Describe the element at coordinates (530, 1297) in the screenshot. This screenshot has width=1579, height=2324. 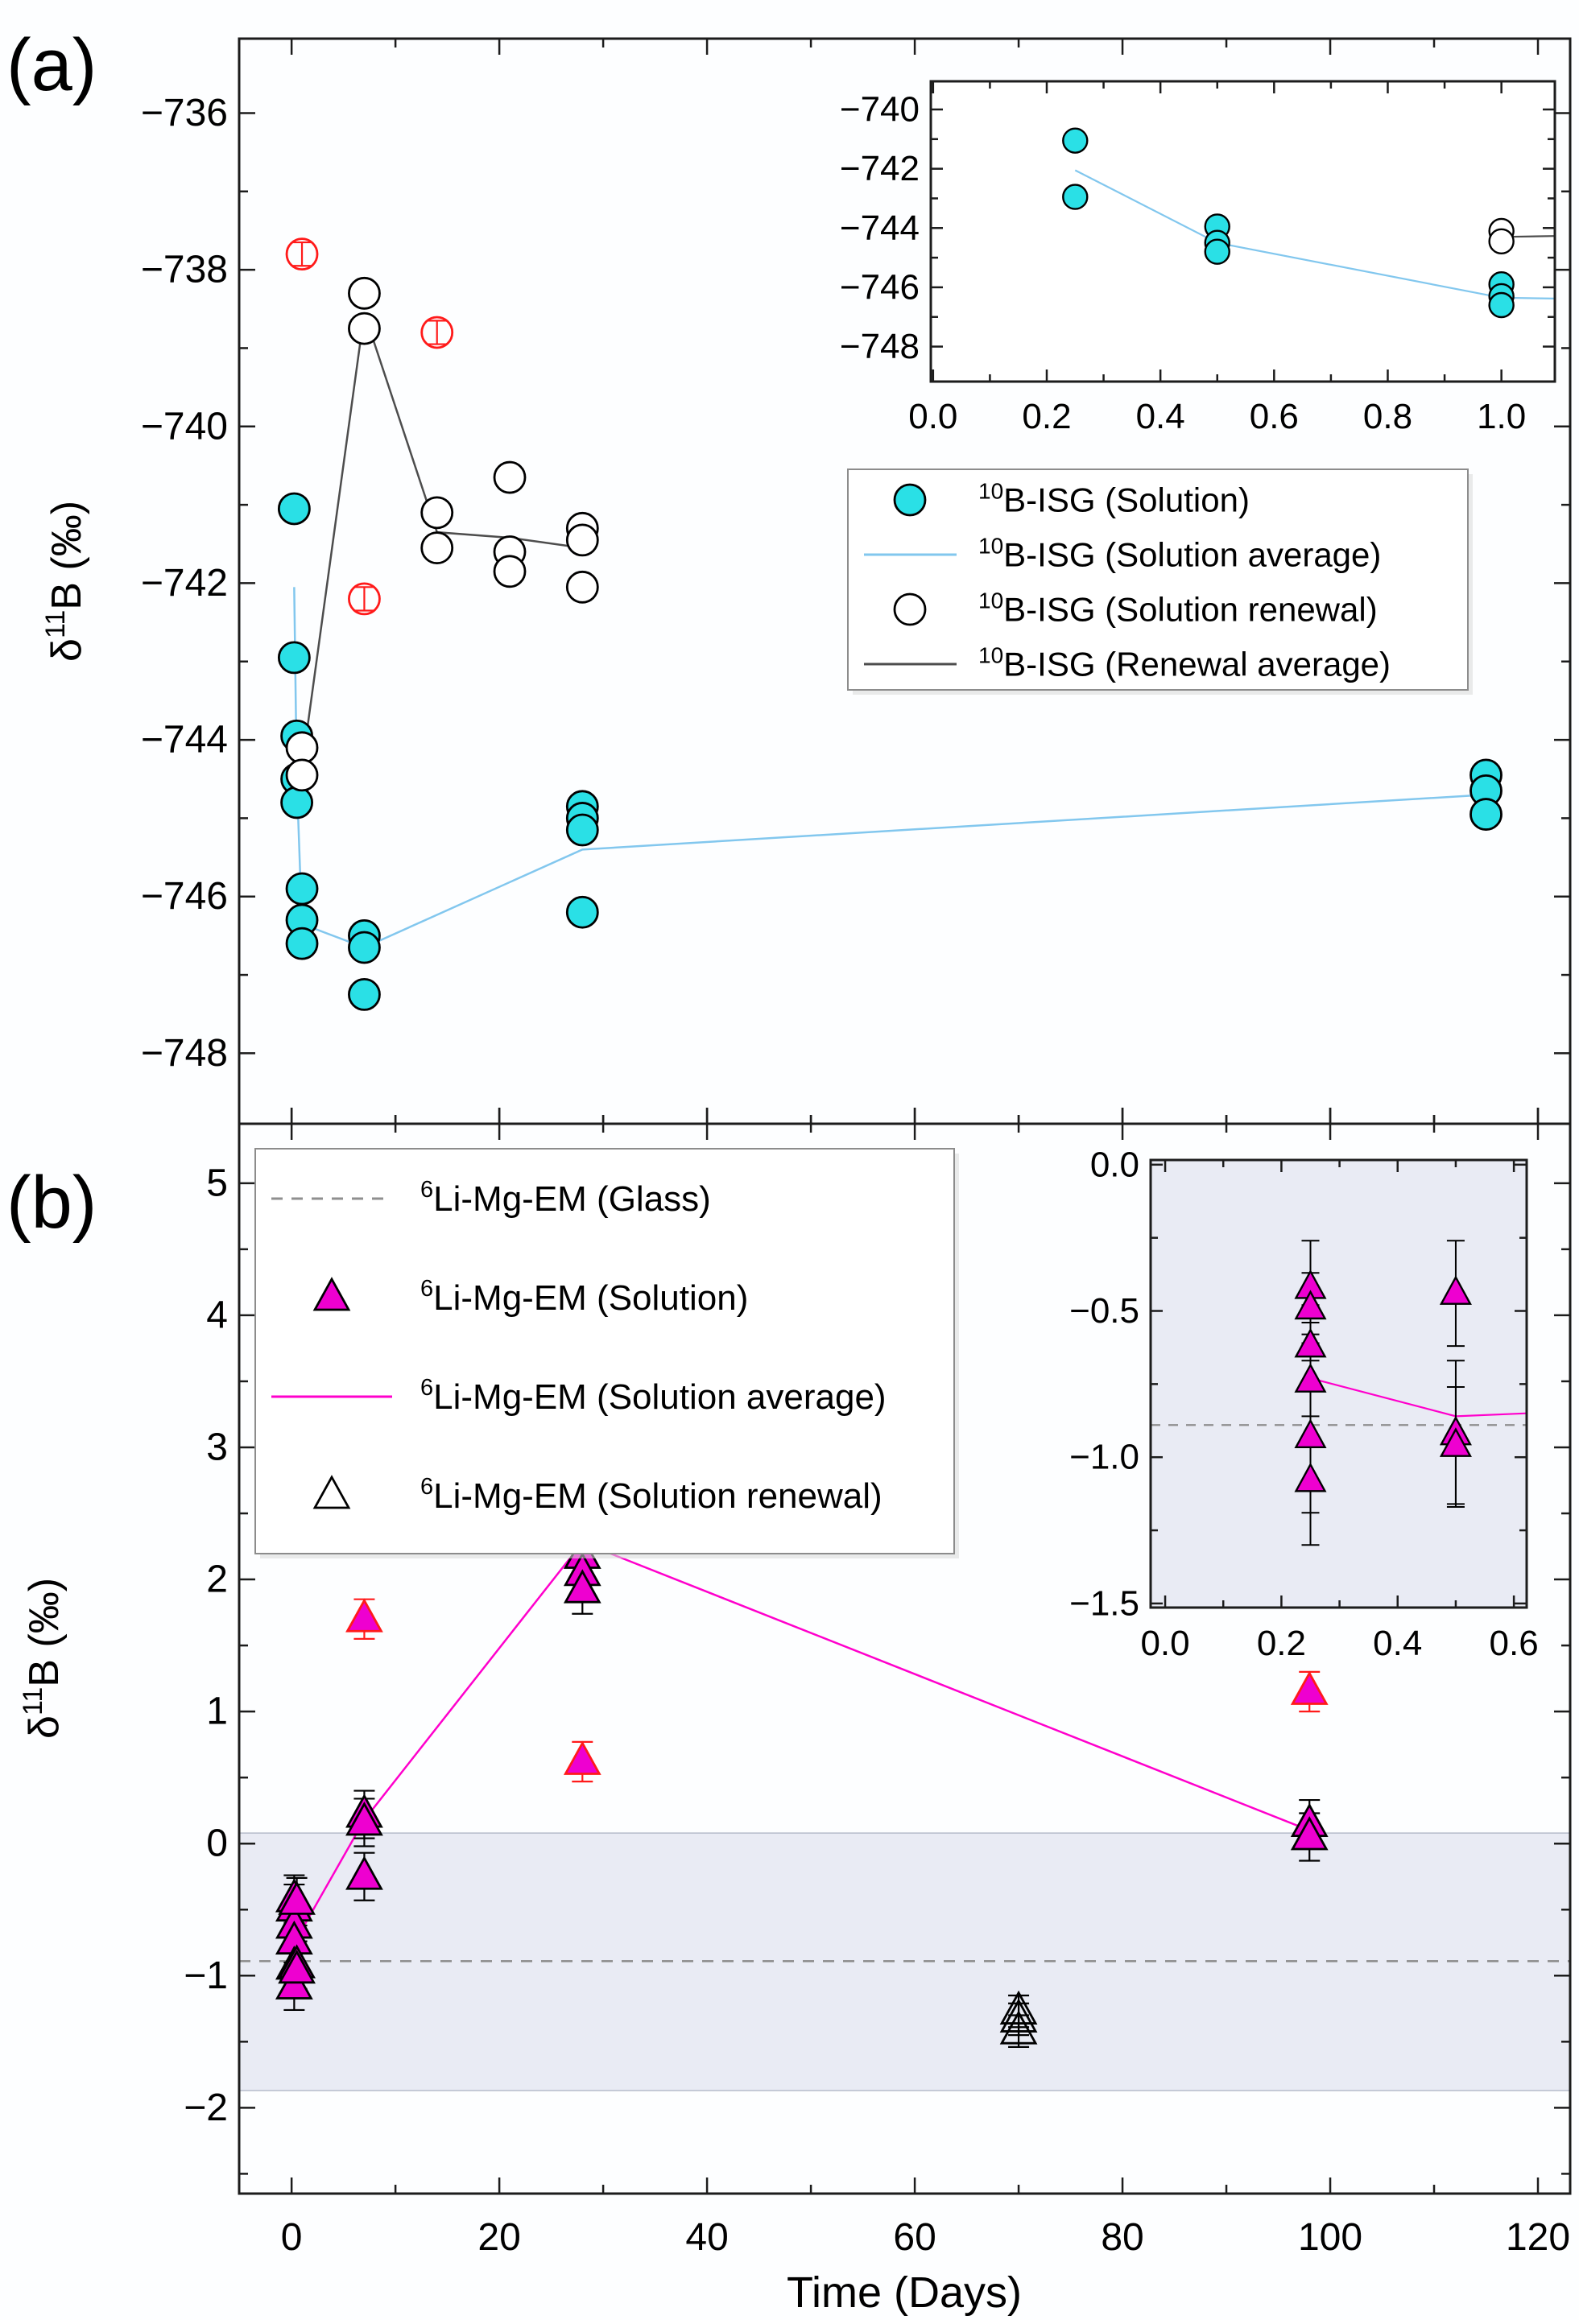
I see `legend-item: 6Li-Mg-EM (Solution)` at that location.